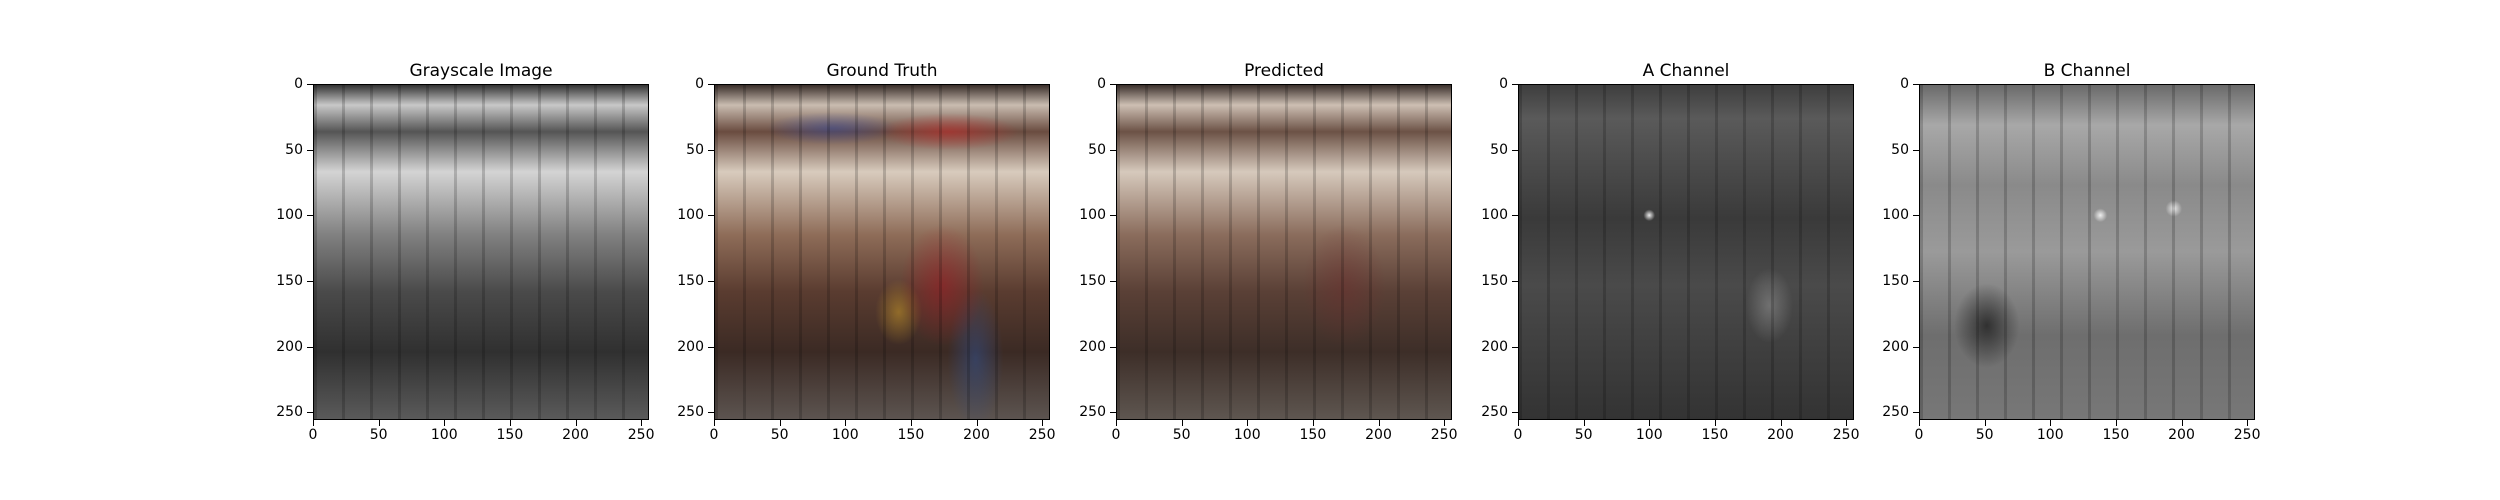  I want to click on panel-title: Ground Truth, so click(882, 71).